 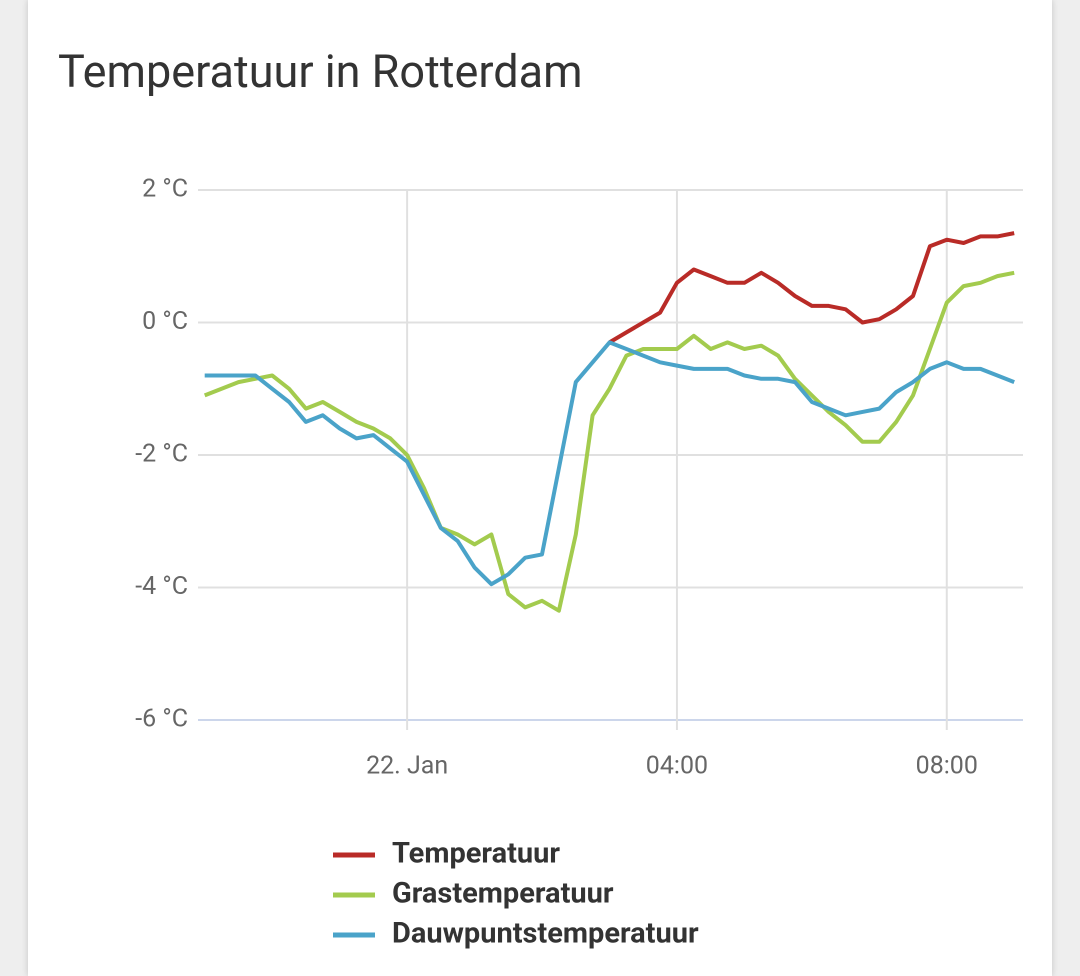 What do you see at coordinates (320, 71) in the screenshot?
I see `chart-title: Temperatuur in Rotterdam` at bounding box center [320, 71].